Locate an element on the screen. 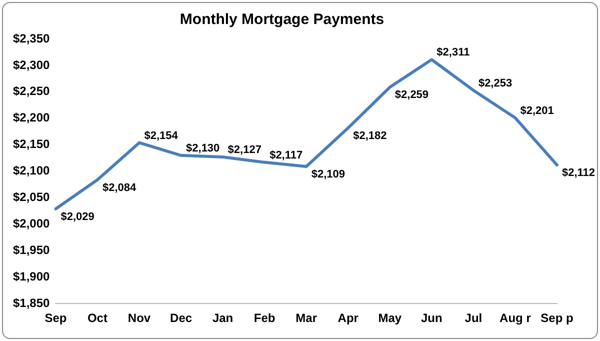 The image size is (600, 341). y-tick-label: $2,200 is located at coordinates (31, 117).